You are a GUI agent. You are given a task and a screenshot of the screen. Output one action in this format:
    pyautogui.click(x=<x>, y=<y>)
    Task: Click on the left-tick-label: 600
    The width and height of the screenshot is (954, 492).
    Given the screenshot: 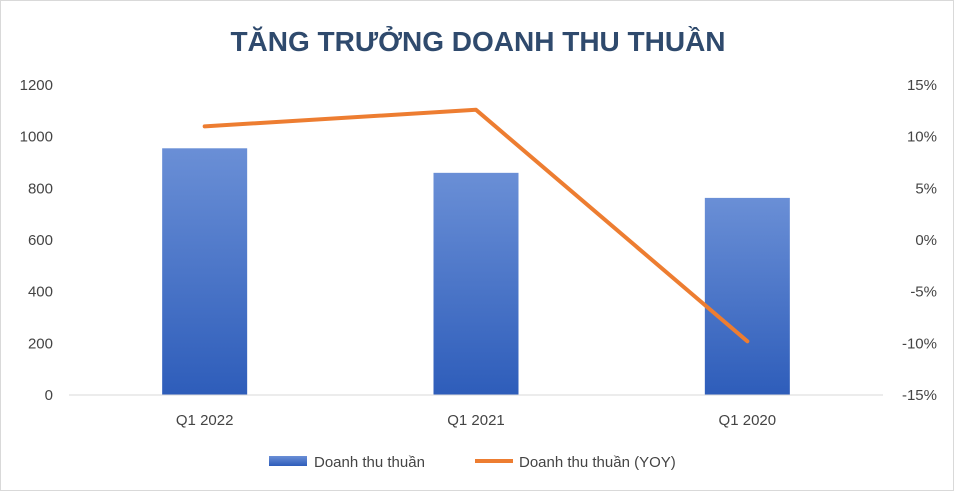 What is the action you would take?
    pyautogui.click(x=40, y=240)
    